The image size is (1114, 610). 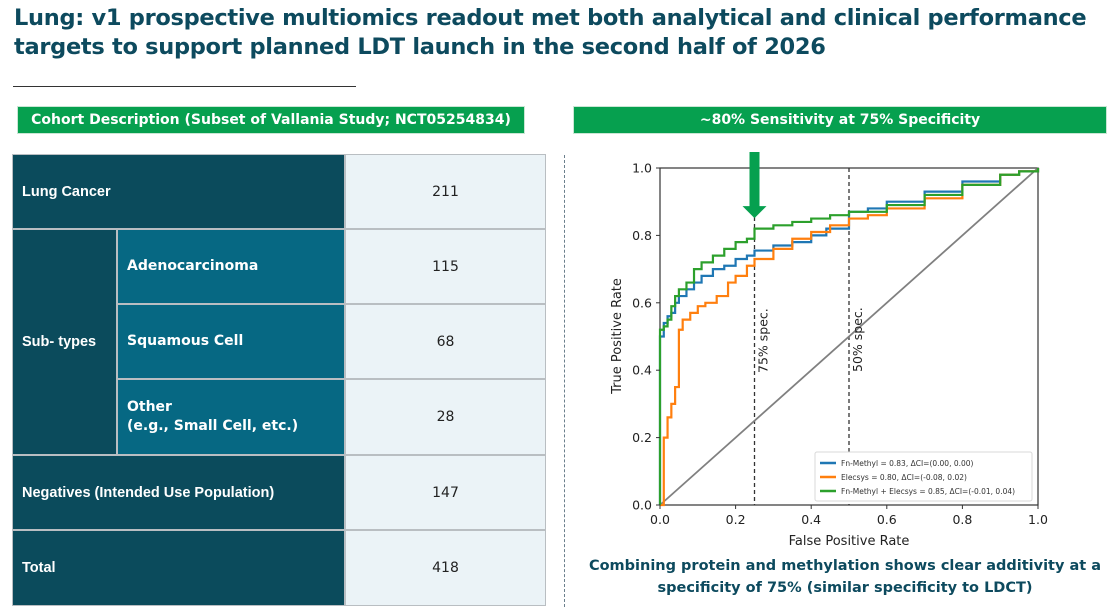 I want to click on row-value-adenocarcinoma: 115, so click(x=445, y=266).